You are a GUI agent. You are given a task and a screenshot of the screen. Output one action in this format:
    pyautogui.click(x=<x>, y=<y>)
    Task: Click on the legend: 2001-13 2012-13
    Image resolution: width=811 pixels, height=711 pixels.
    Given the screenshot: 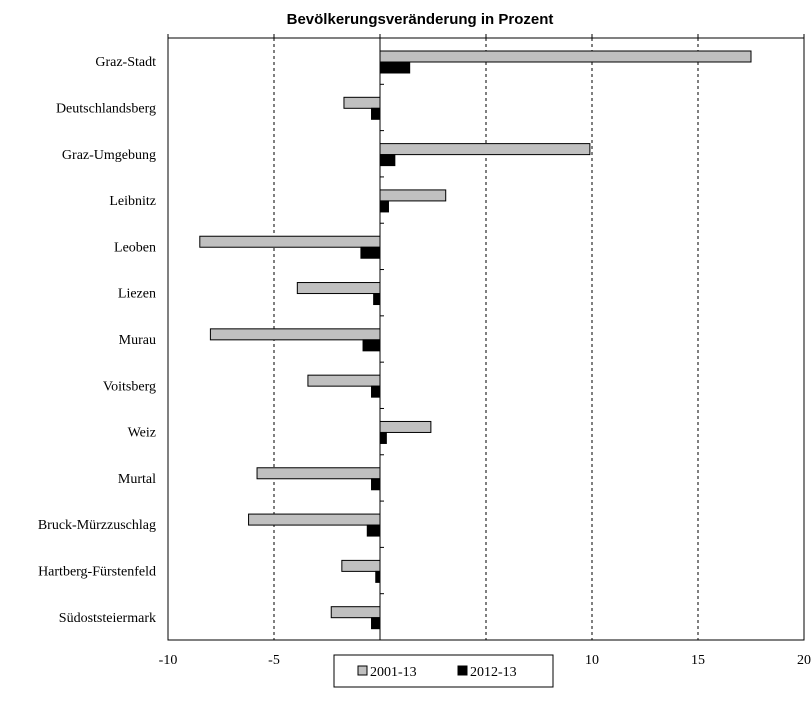 What is the action you would take?
    pyautogui.click(x=443, y=671)
    